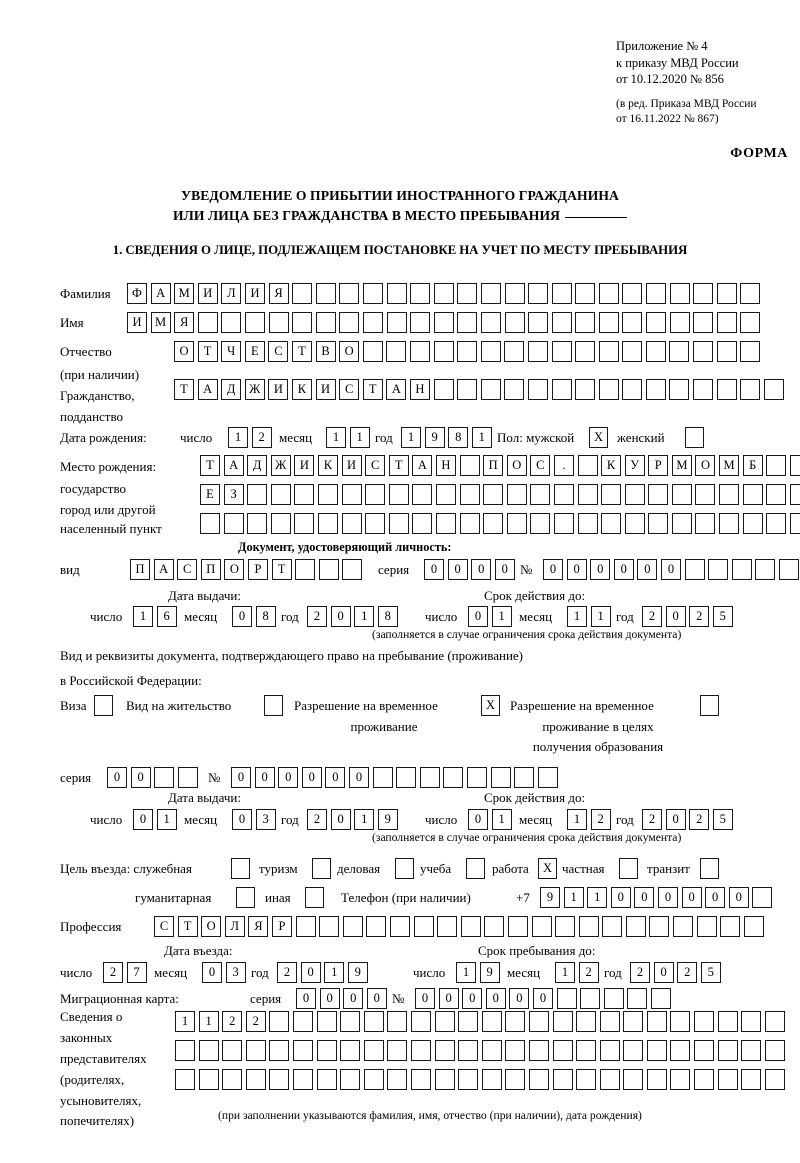 This screenshot has width=800, height=1163. Describe the element at coordinates (231, 293) in the screenshot. I see `form-cell: Л` at that location.